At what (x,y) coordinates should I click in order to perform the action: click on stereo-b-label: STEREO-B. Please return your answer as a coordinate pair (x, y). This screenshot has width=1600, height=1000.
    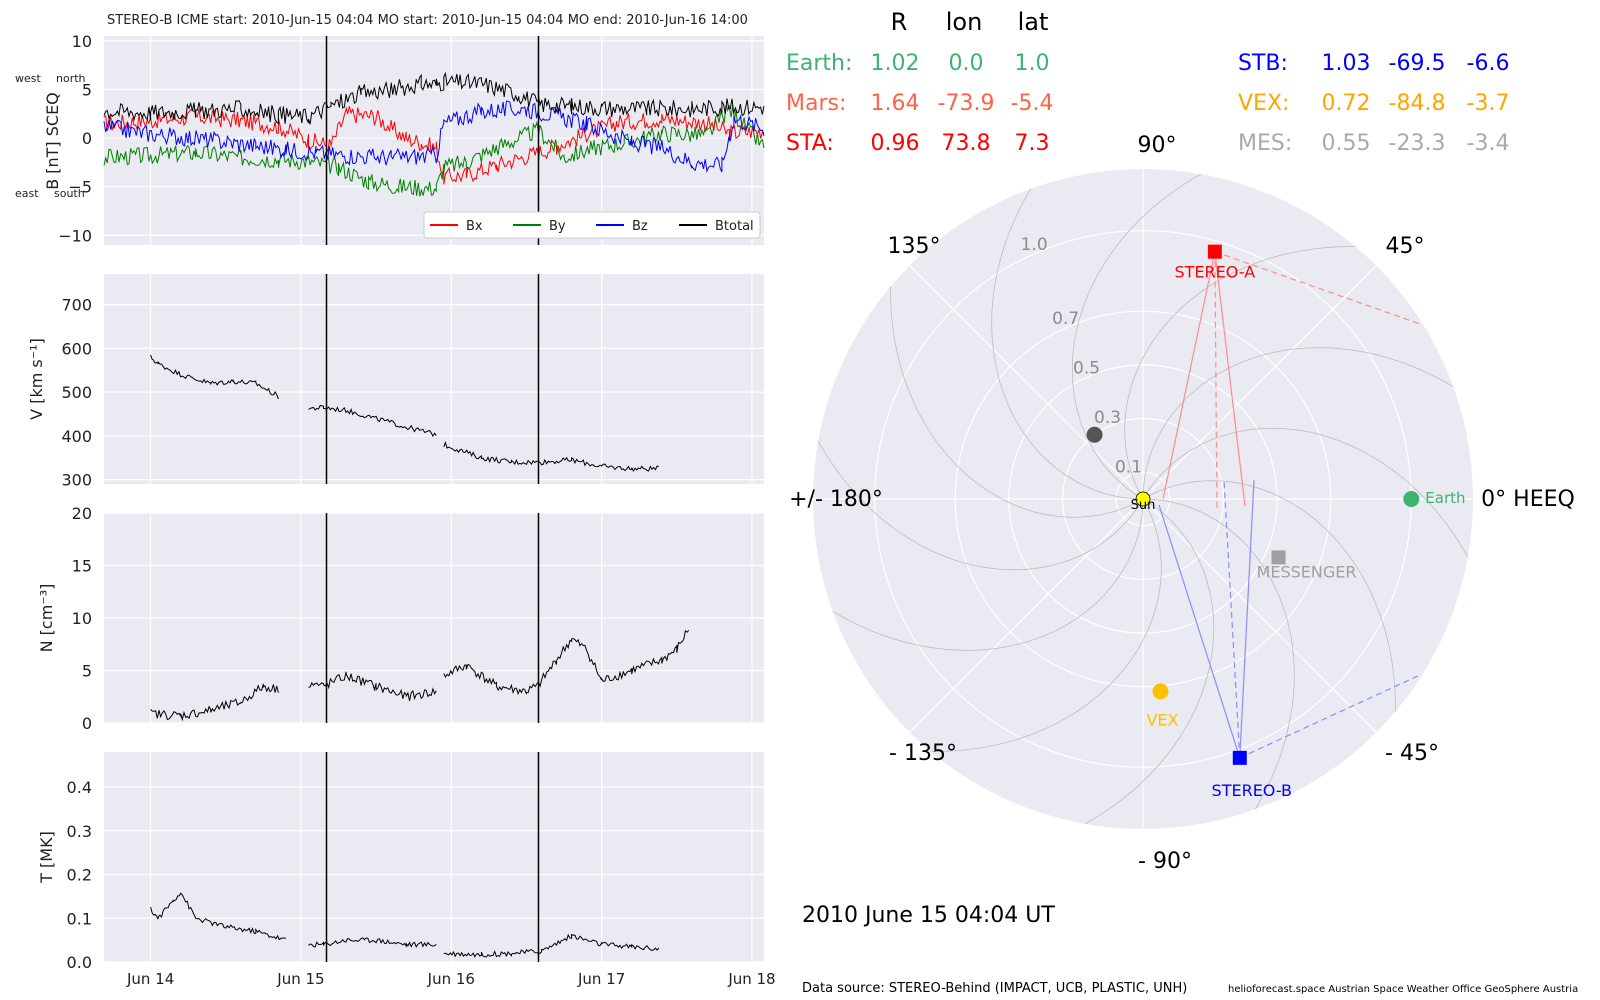
    Looking at the image, I should click on (1252, 790).